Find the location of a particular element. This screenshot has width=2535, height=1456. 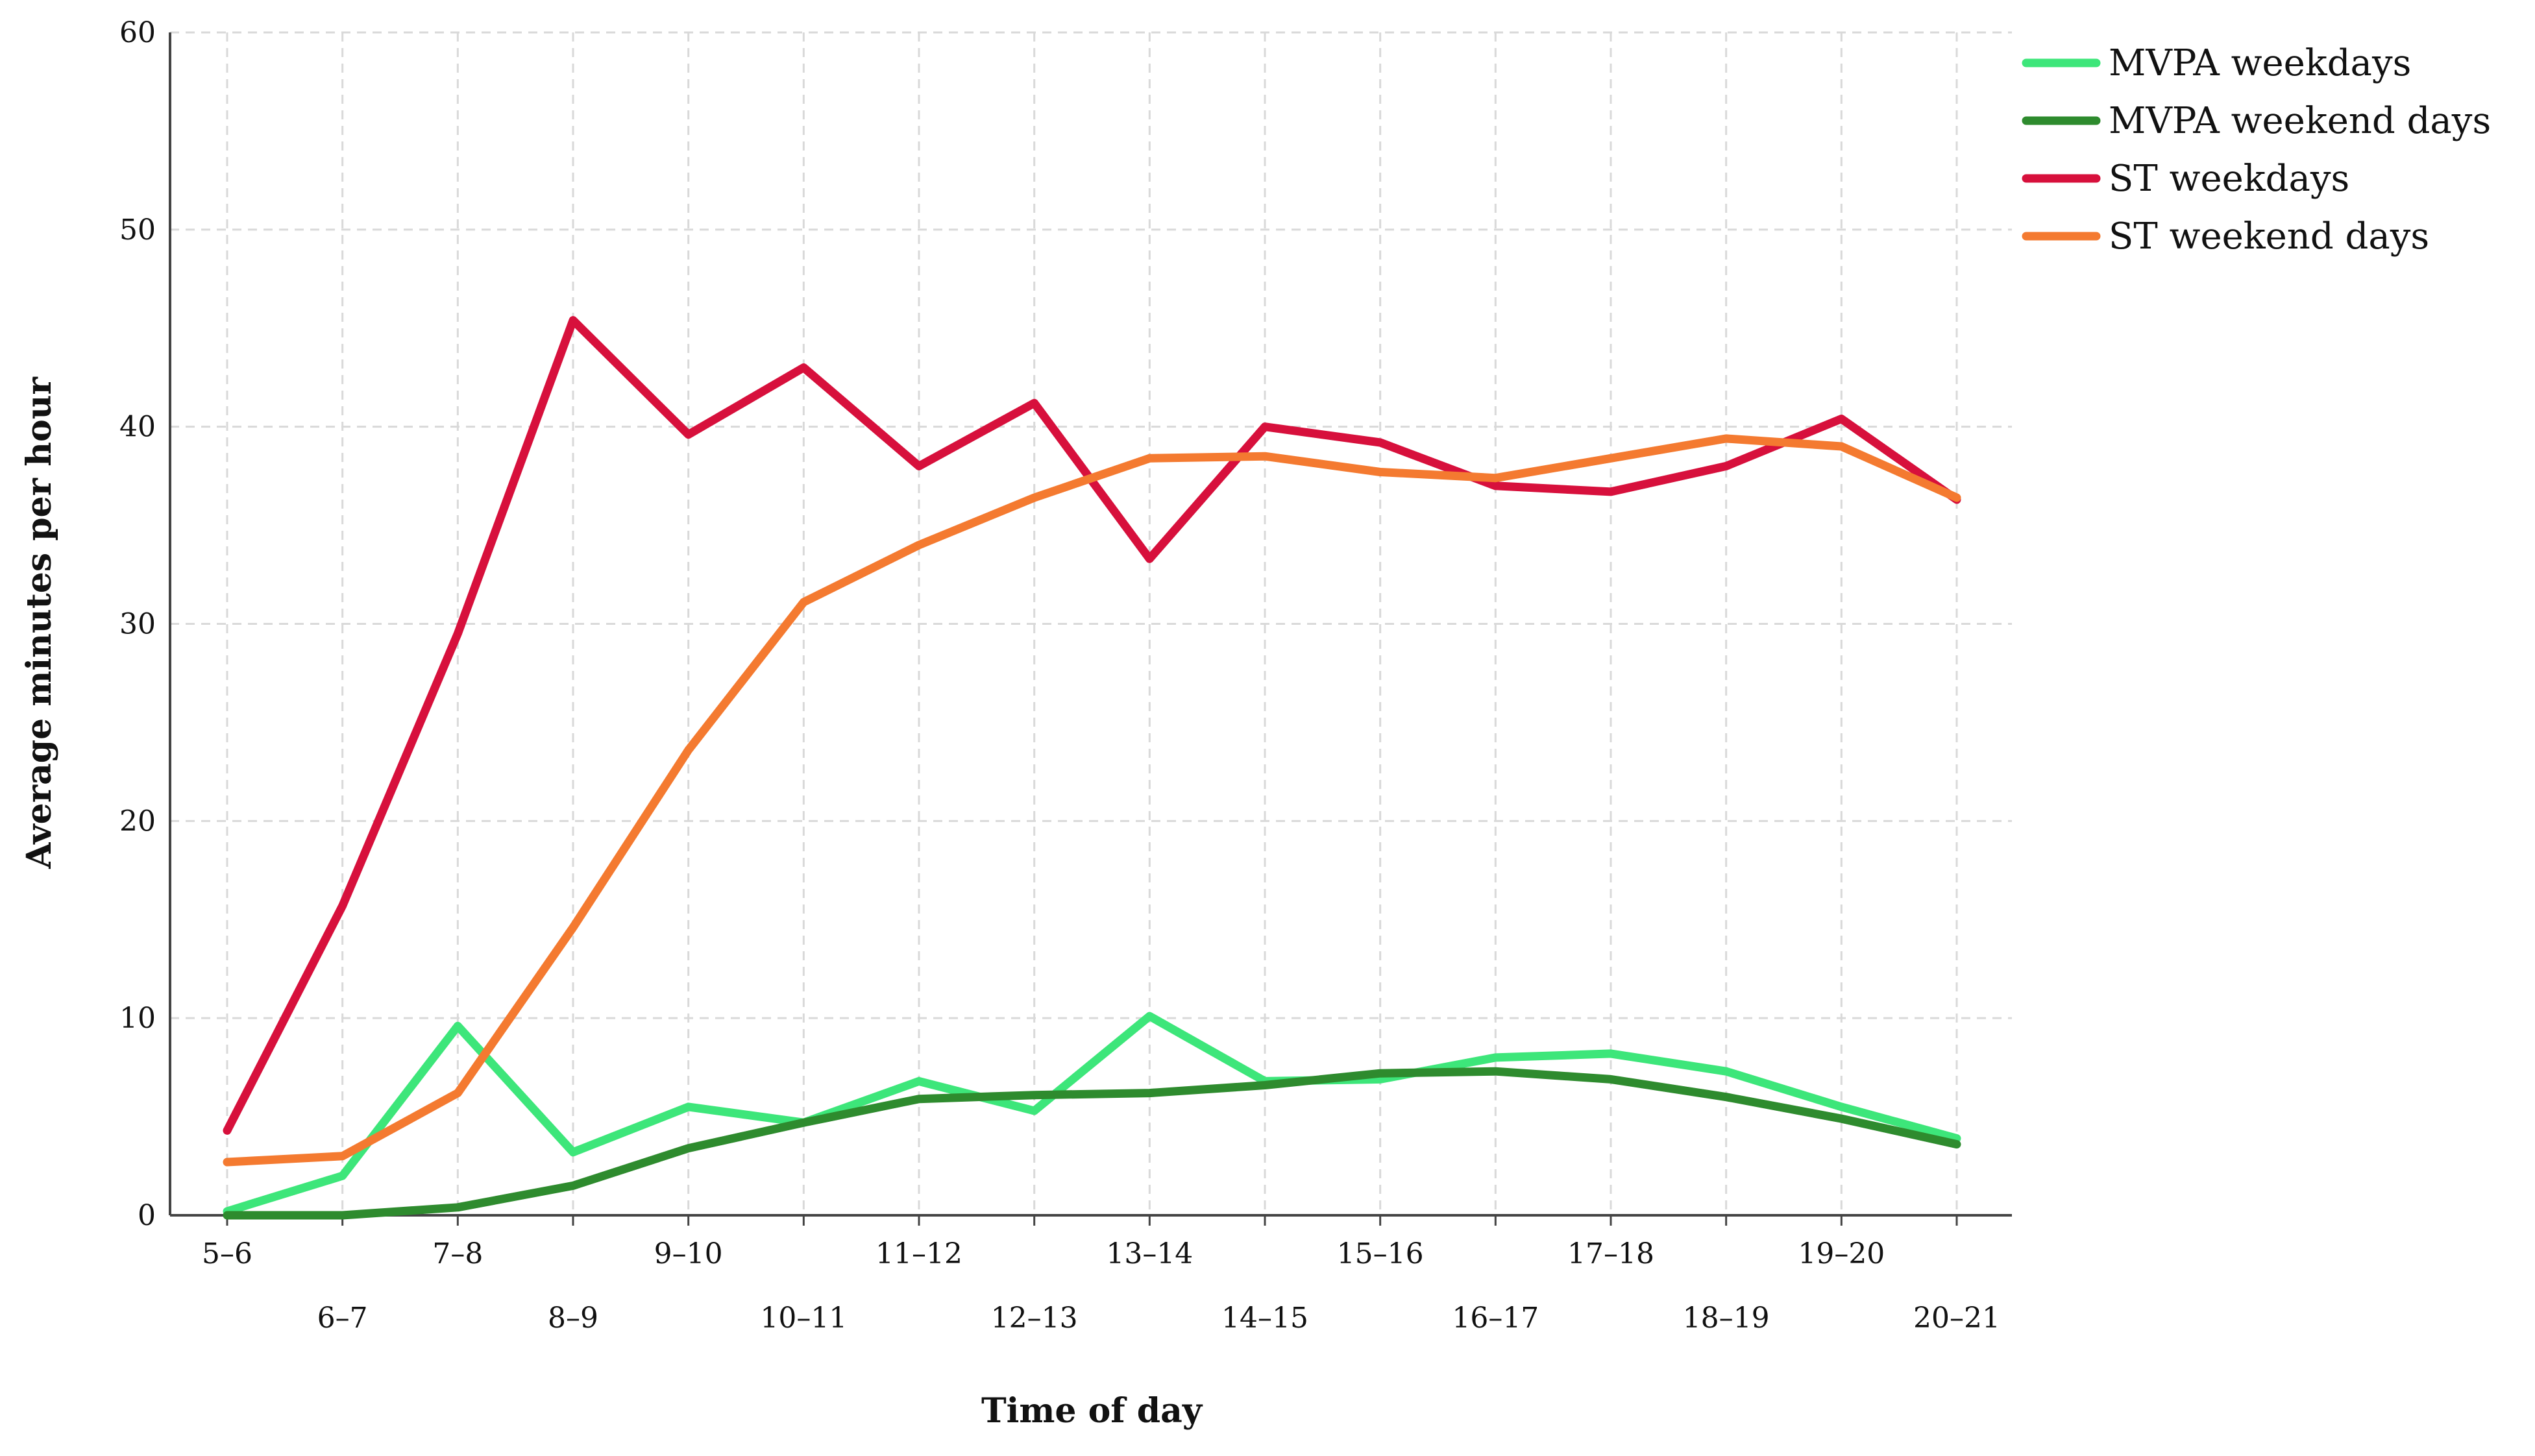

x-tick-label: 18–19 is located at coordinates (1726, 1318).